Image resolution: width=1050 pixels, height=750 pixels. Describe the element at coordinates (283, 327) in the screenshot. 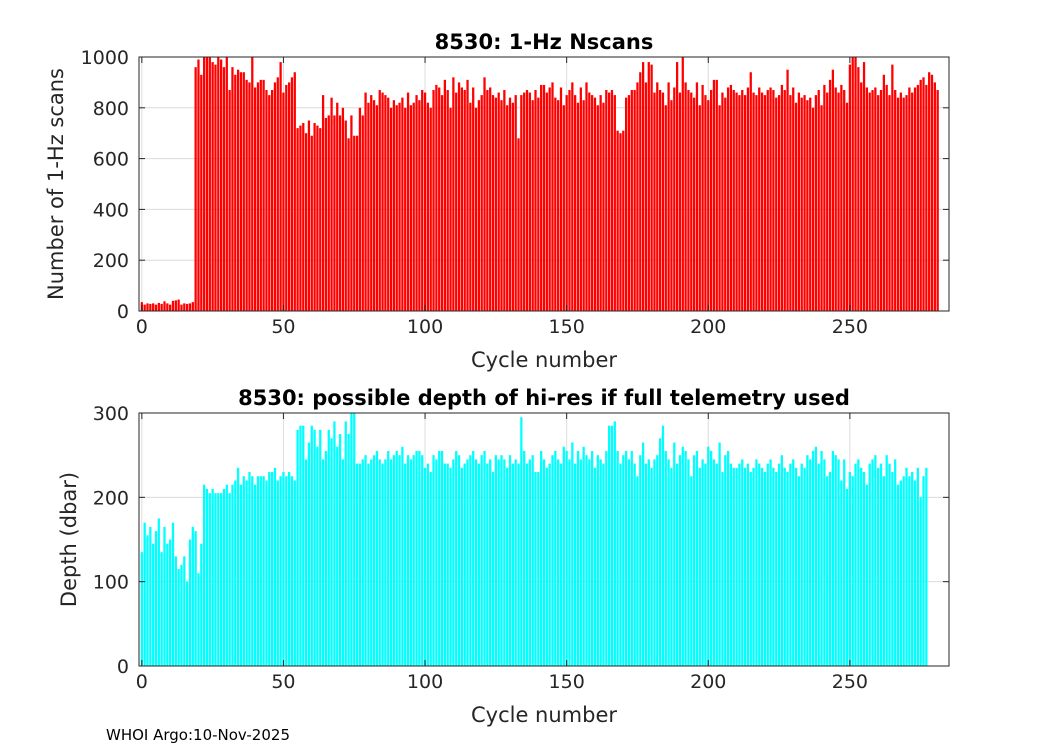

I see `x-tick-label: 50` at that location.